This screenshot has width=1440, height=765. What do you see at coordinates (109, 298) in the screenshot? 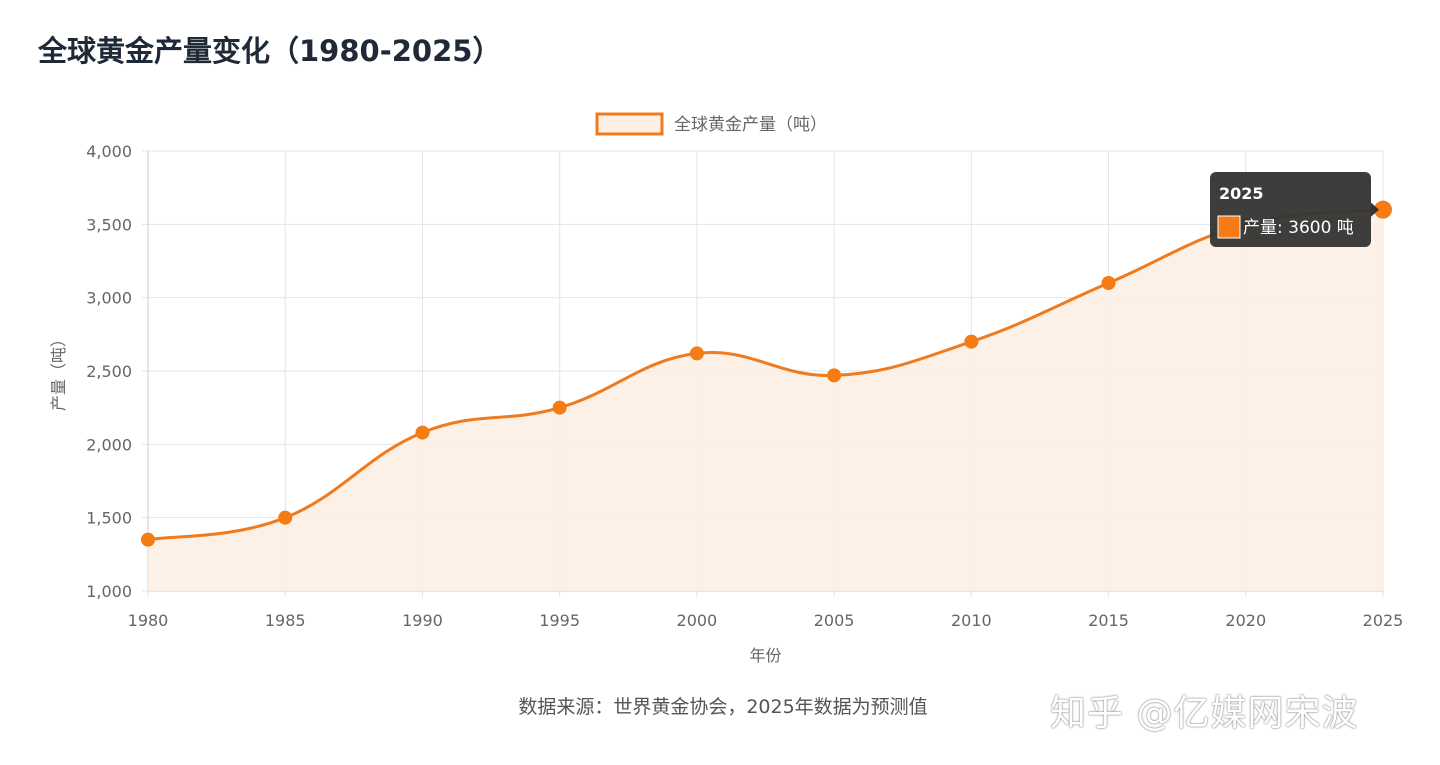
I see `y-tick-label: 3,000` at bounding box center [109, 298].